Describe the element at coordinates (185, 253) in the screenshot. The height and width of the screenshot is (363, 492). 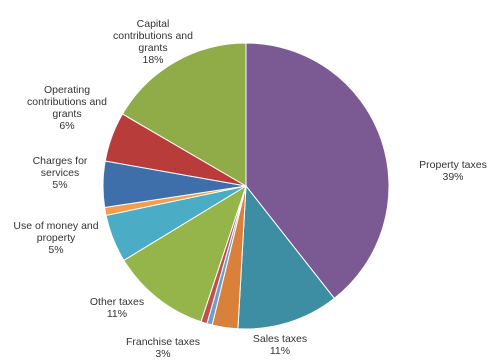
I see `pie-slice-other-taxes` at that location.